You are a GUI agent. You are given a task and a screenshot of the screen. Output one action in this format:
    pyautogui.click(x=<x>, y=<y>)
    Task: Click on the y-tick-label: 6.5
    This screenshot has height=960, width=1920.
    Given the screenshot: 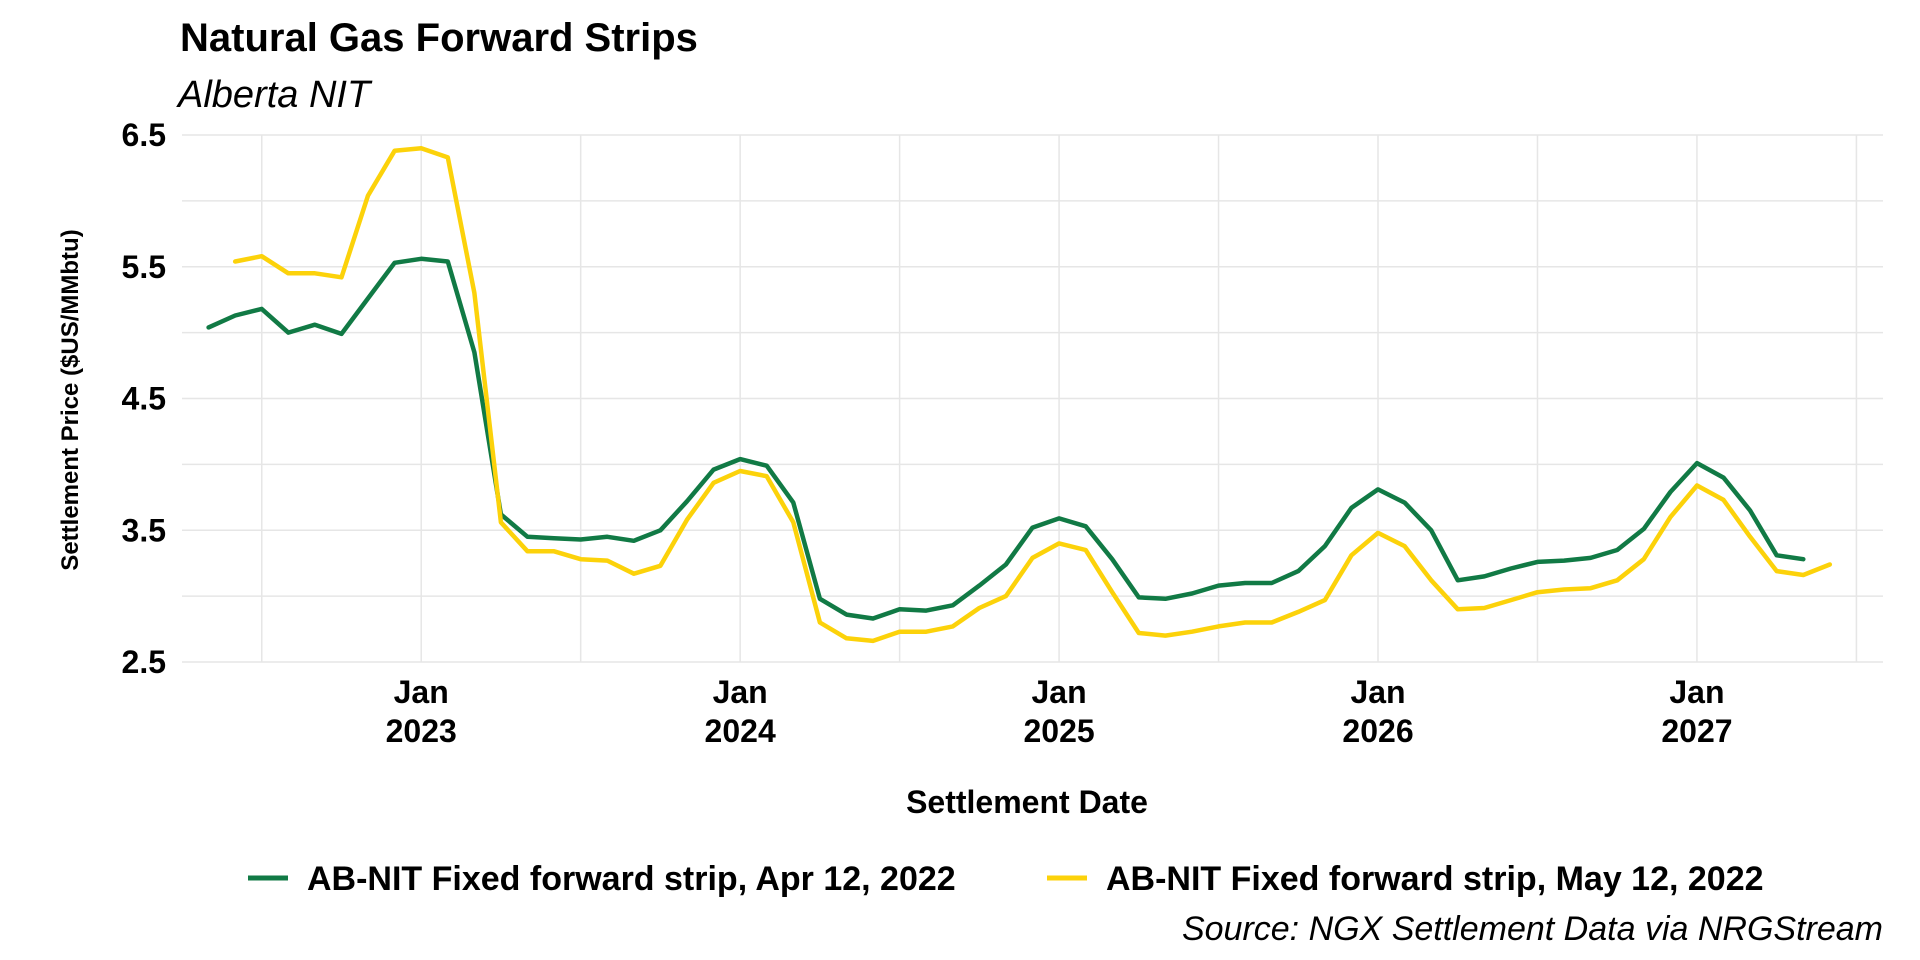 What is the action you would take?
    pyautogui.click(x=144, y=135)
    